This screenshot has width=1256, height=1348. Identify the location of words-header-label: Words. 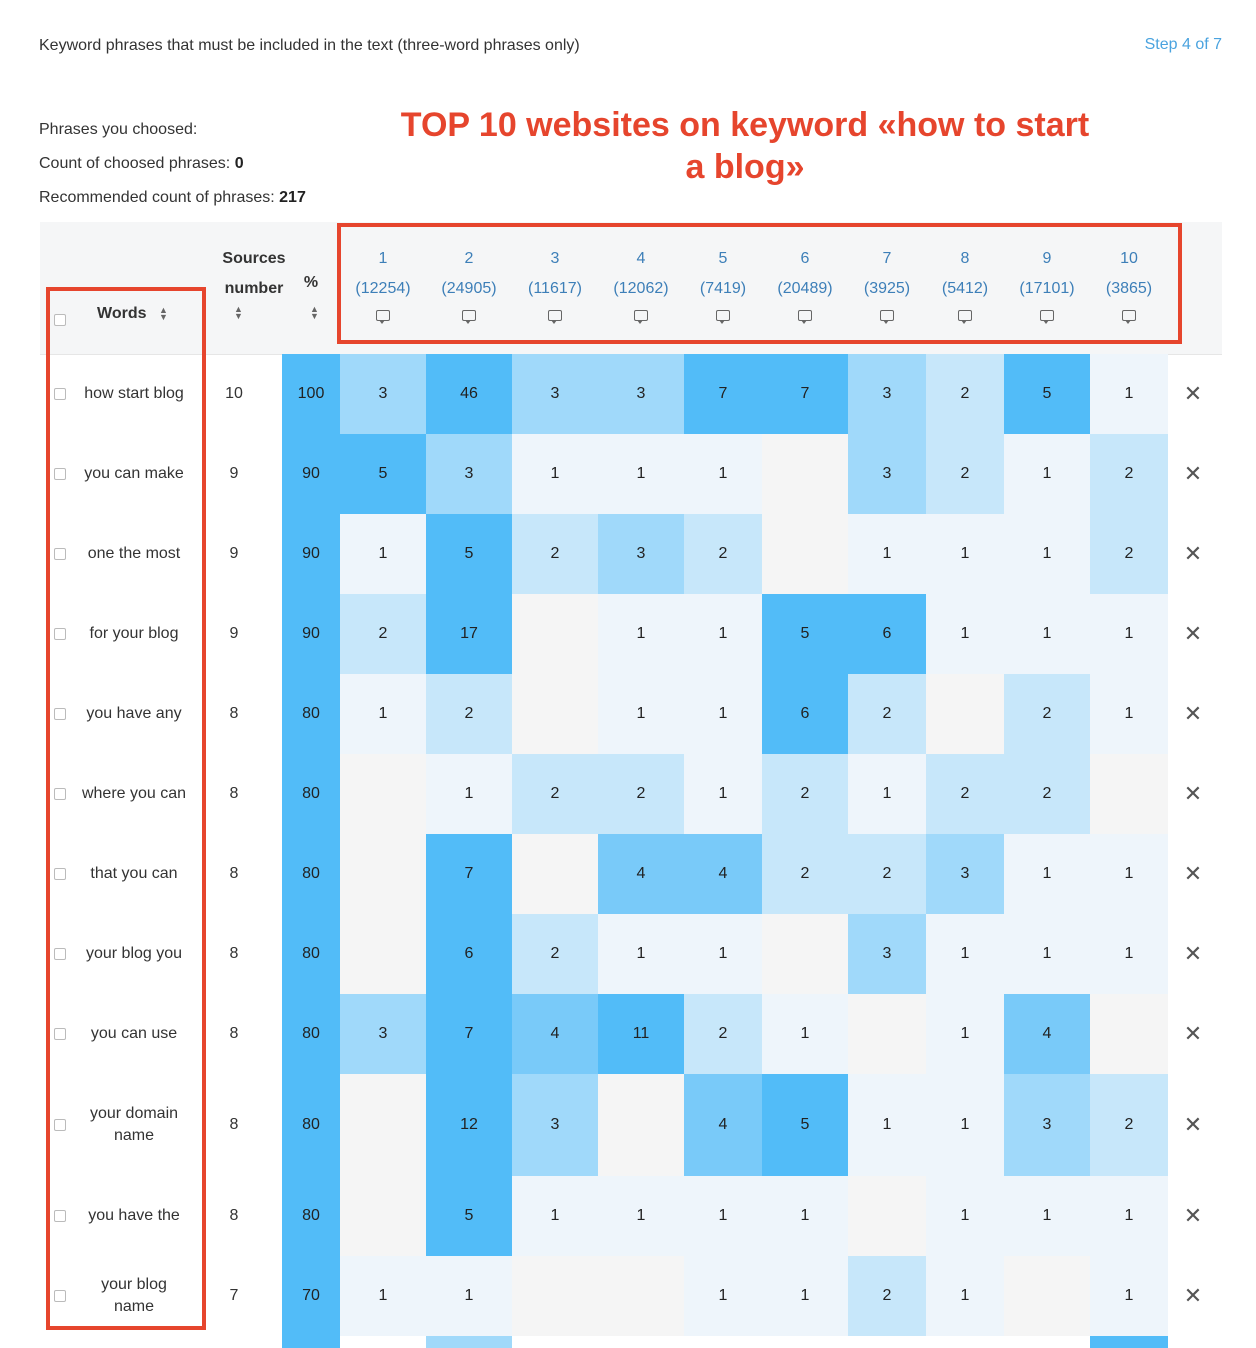
(122, 313).